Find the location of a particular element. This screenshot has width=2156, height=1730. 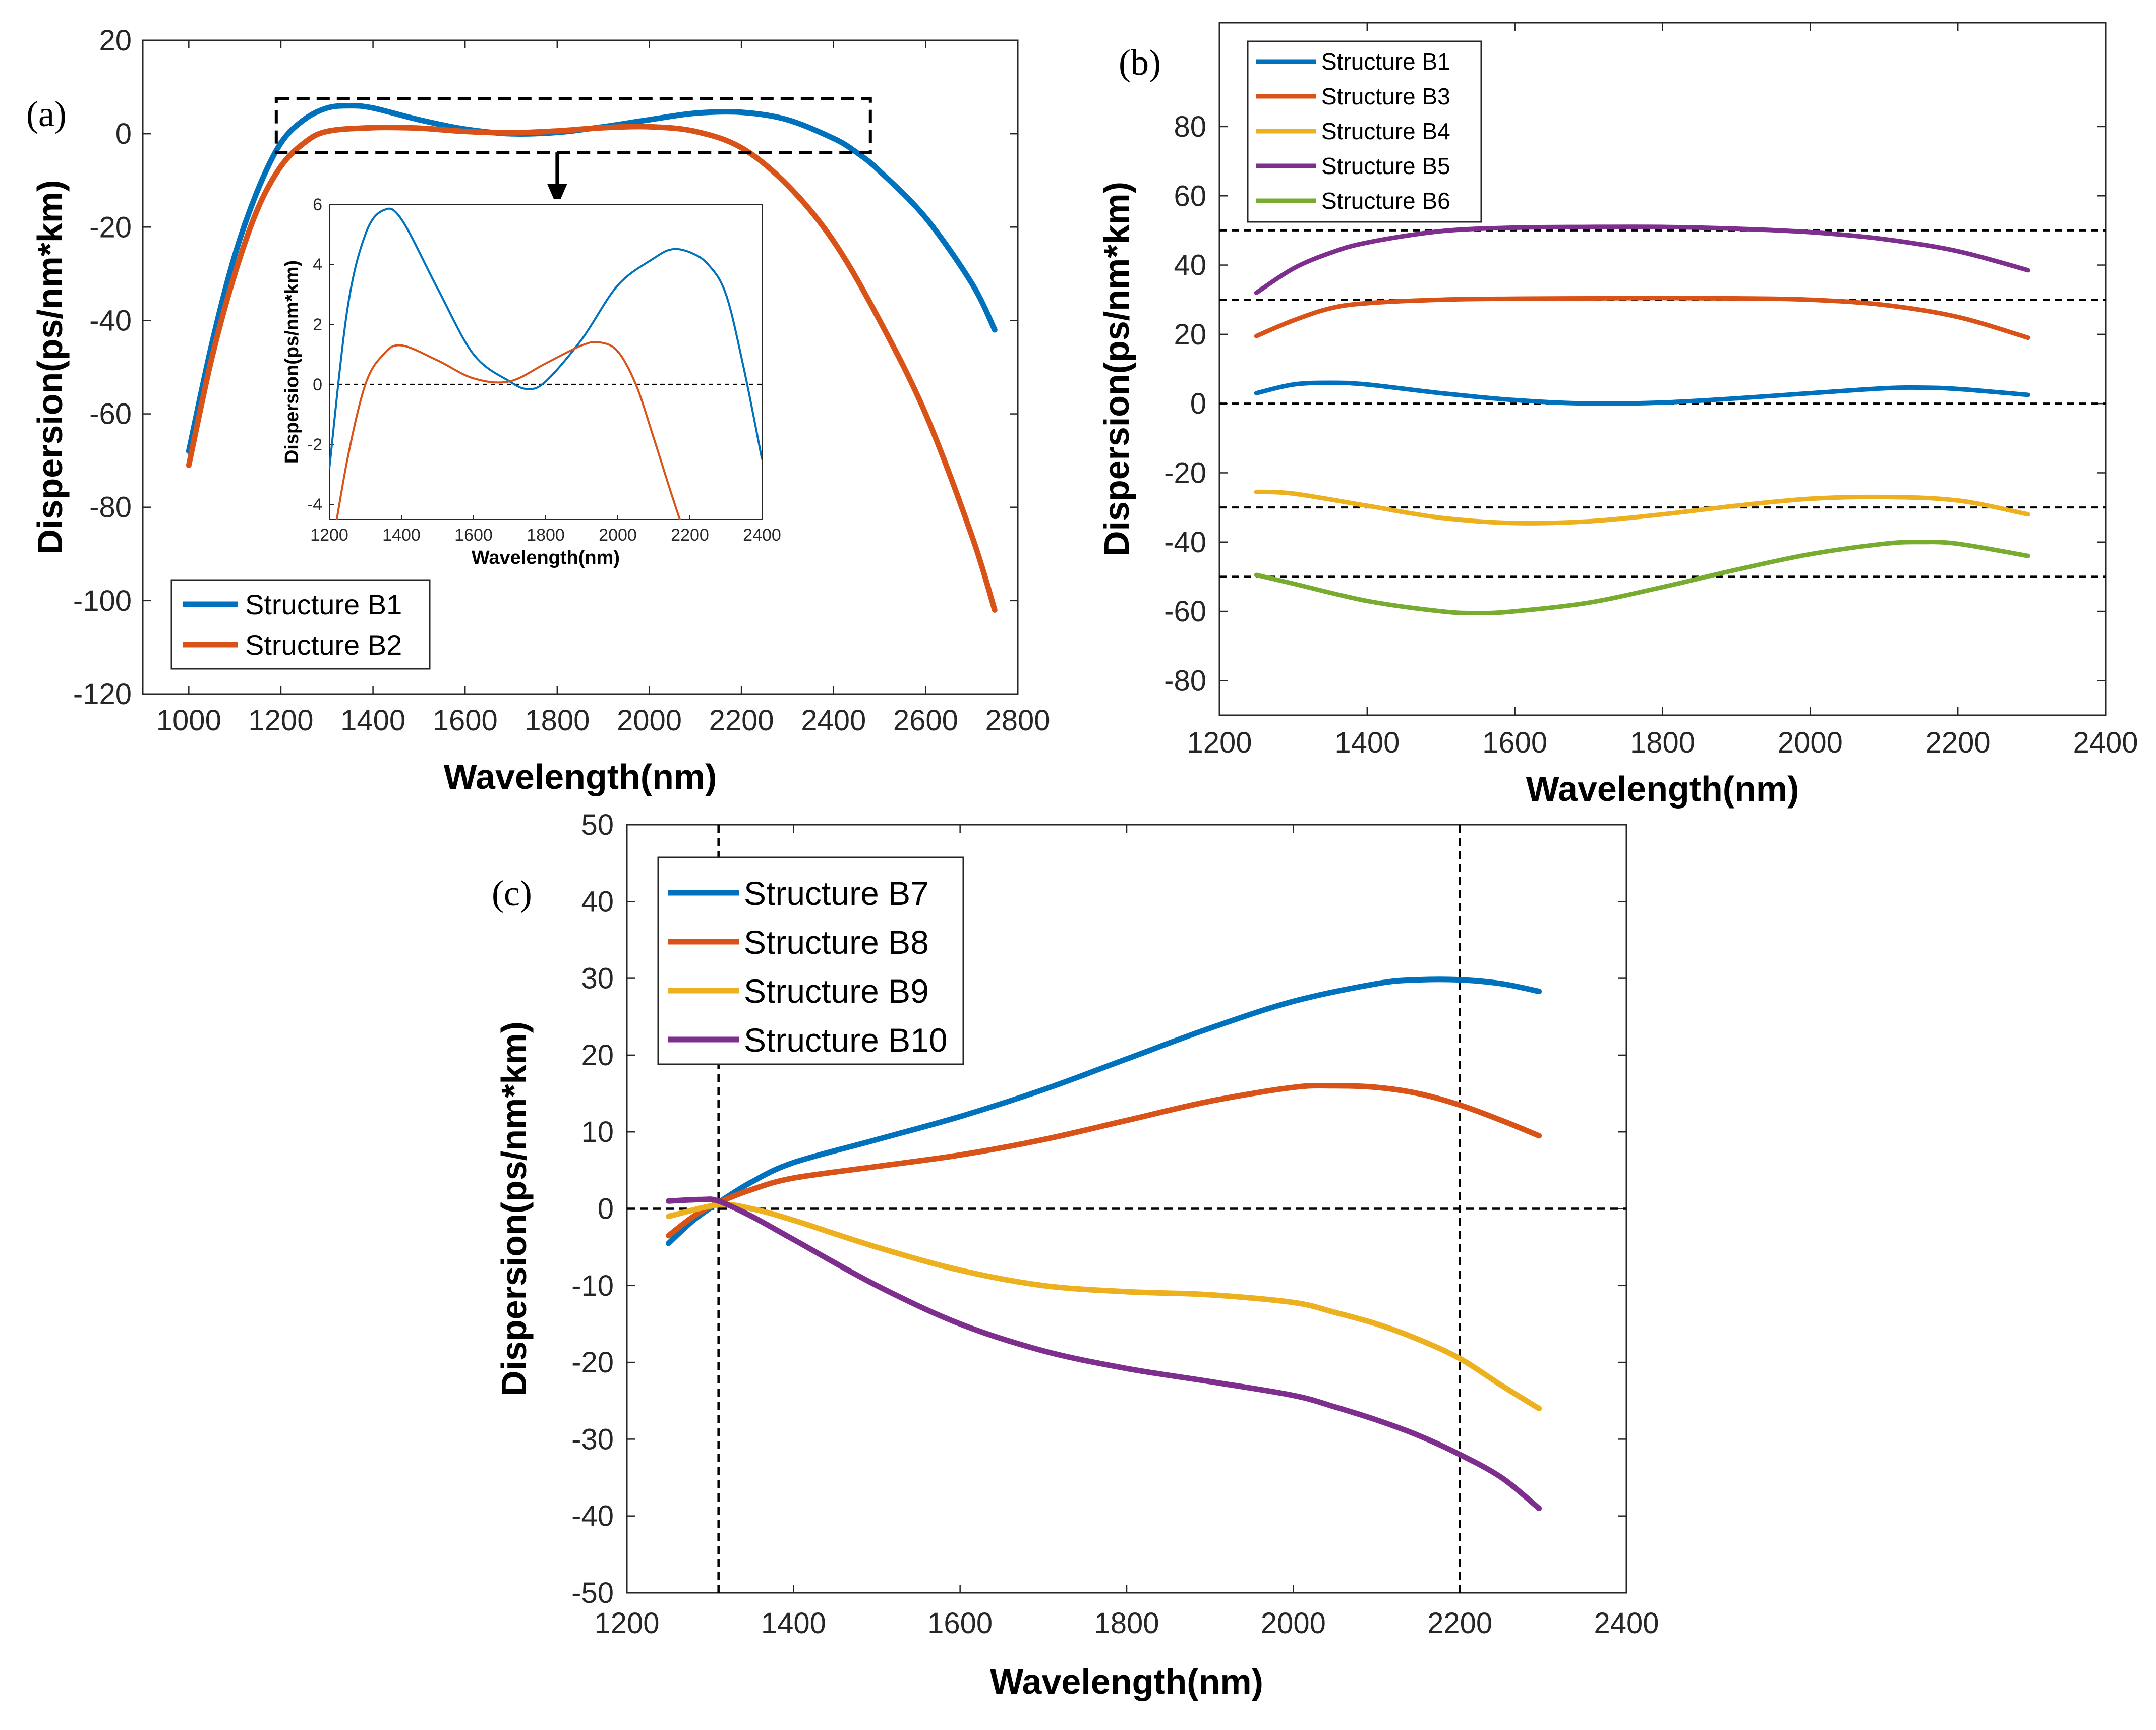

legend-box is located at coordinates (300, 625).